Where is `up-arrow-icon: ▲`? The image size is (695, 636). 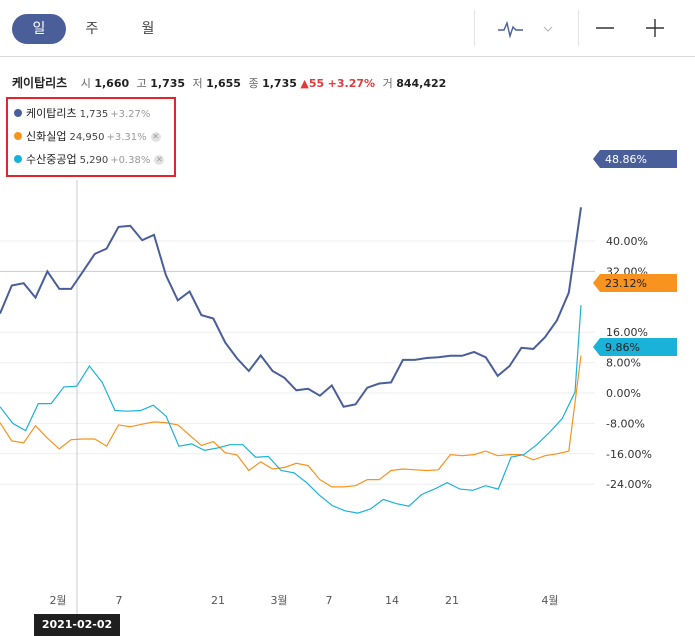 up-arrow-icon: ▲ is located at coordinates (304, 83).